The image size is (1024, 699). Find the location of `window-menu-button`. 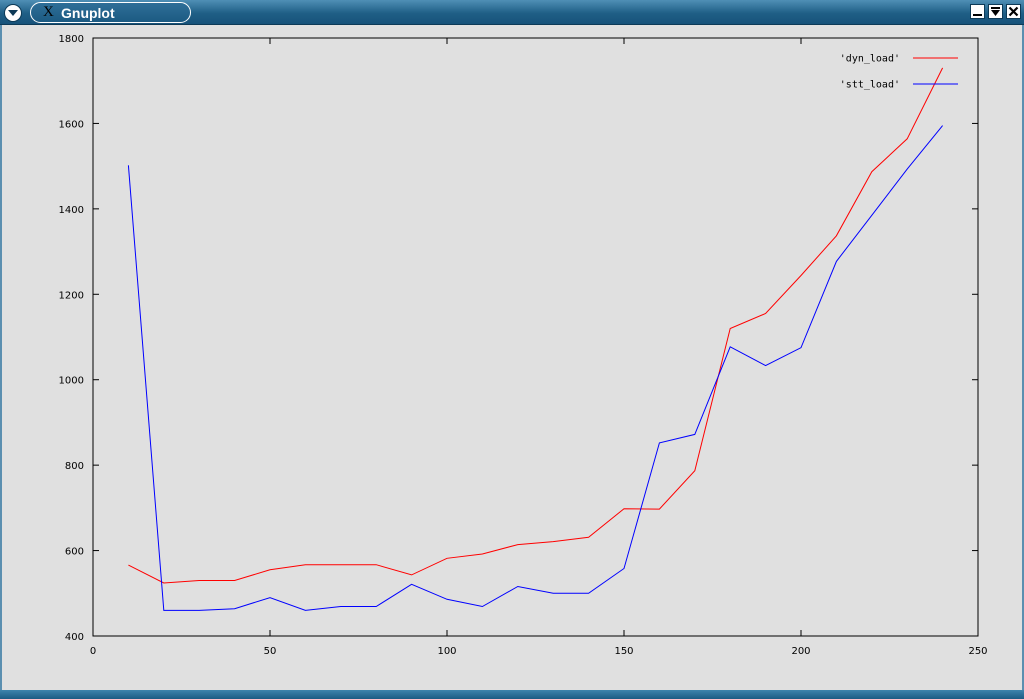

window-menu-button is located at coordinates (13, 13).